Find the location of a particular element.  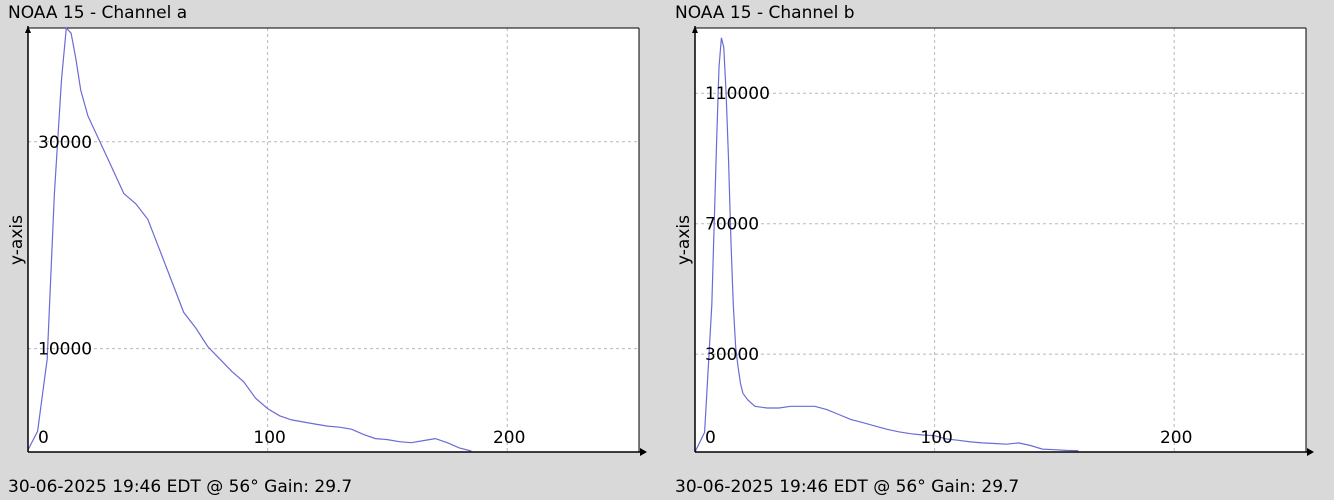

y-tick-label: 110000 is located at coordinates (737, 94).